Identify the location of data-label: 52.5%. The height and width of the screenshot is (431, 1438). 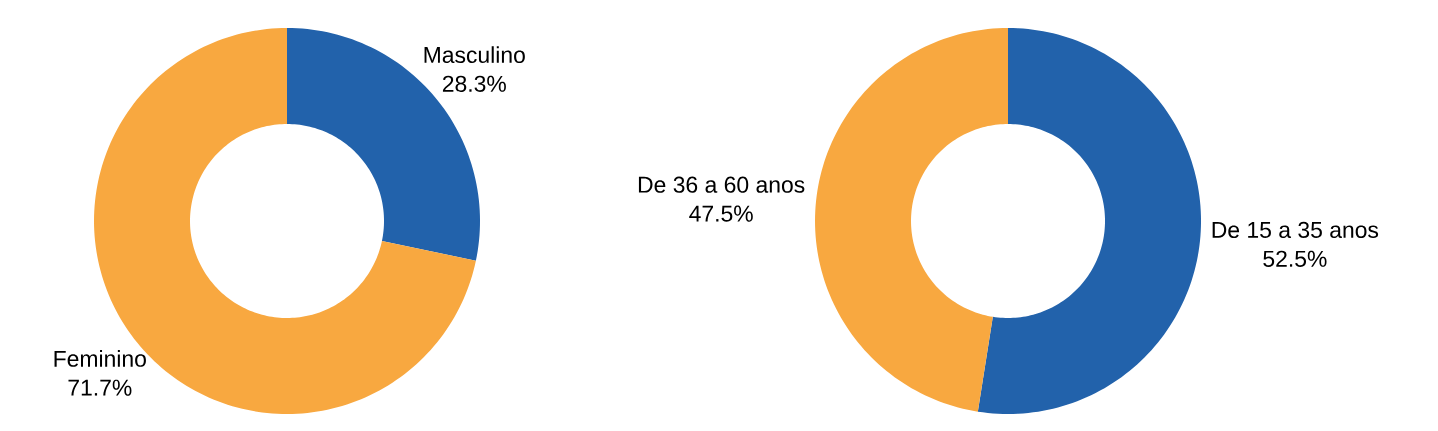
(1295, 258).